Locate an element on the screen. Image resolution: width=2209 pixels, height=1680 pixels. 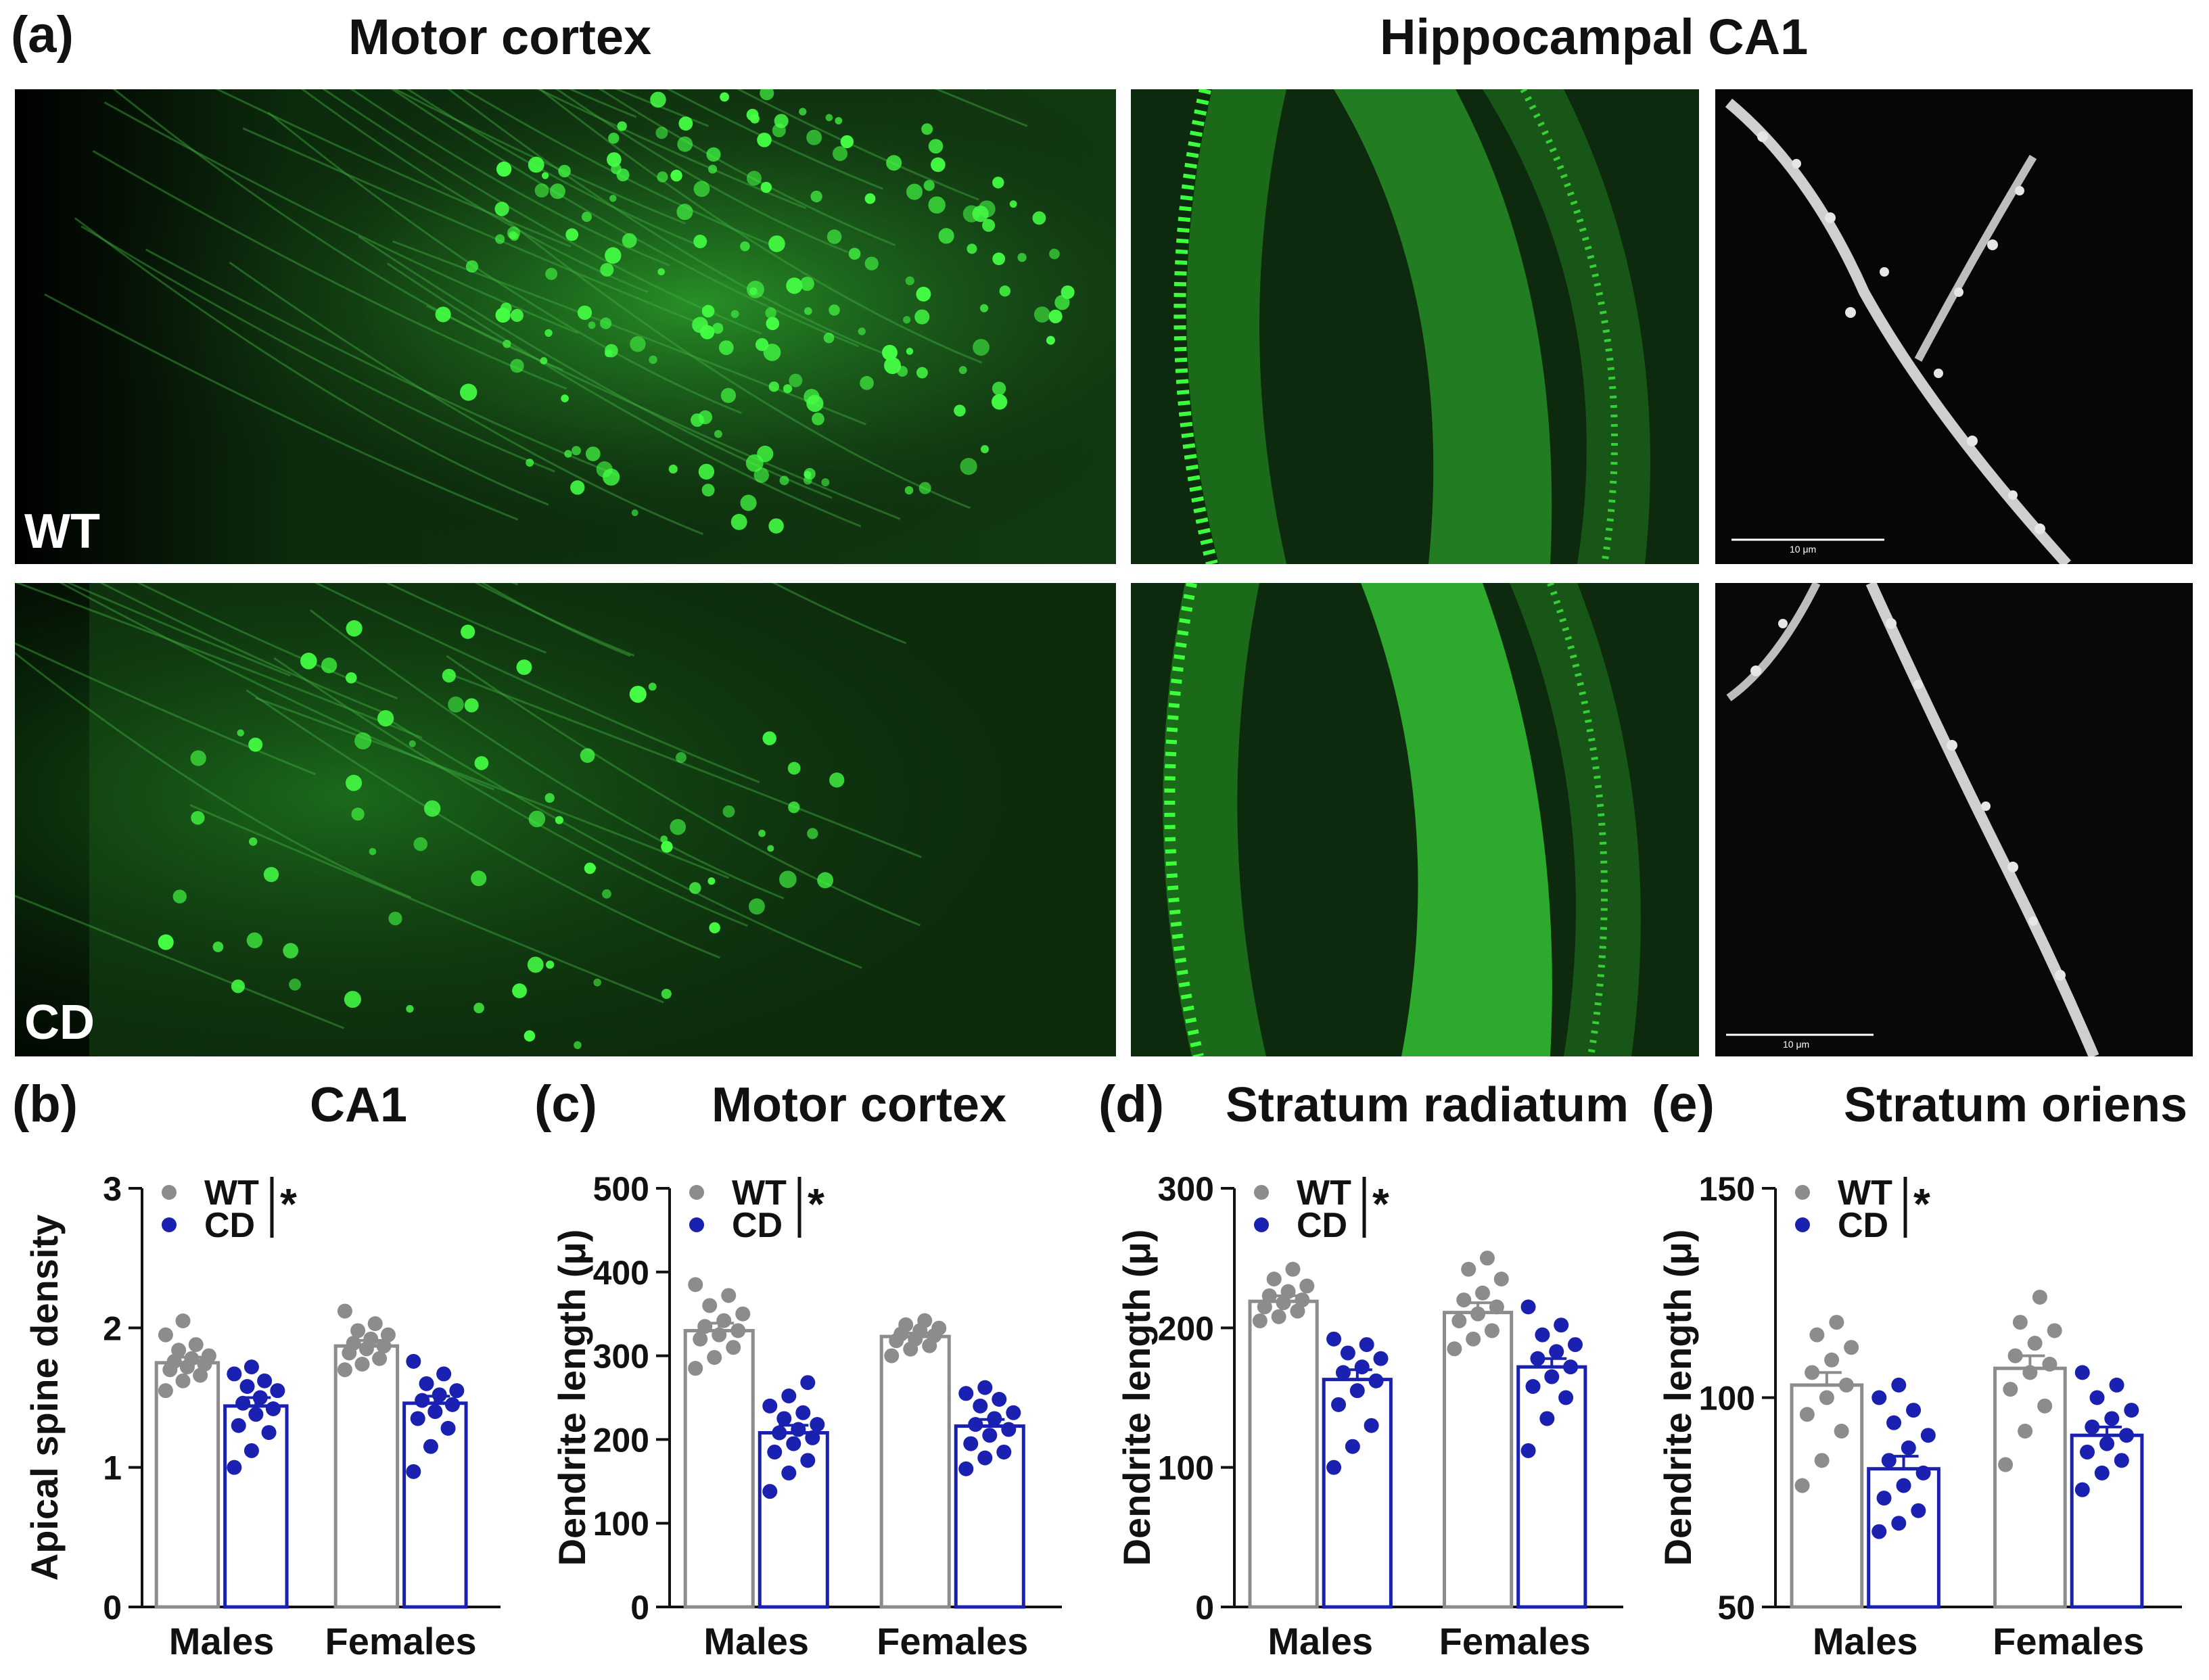
bar-wt is located at coordinates (367, 1477).